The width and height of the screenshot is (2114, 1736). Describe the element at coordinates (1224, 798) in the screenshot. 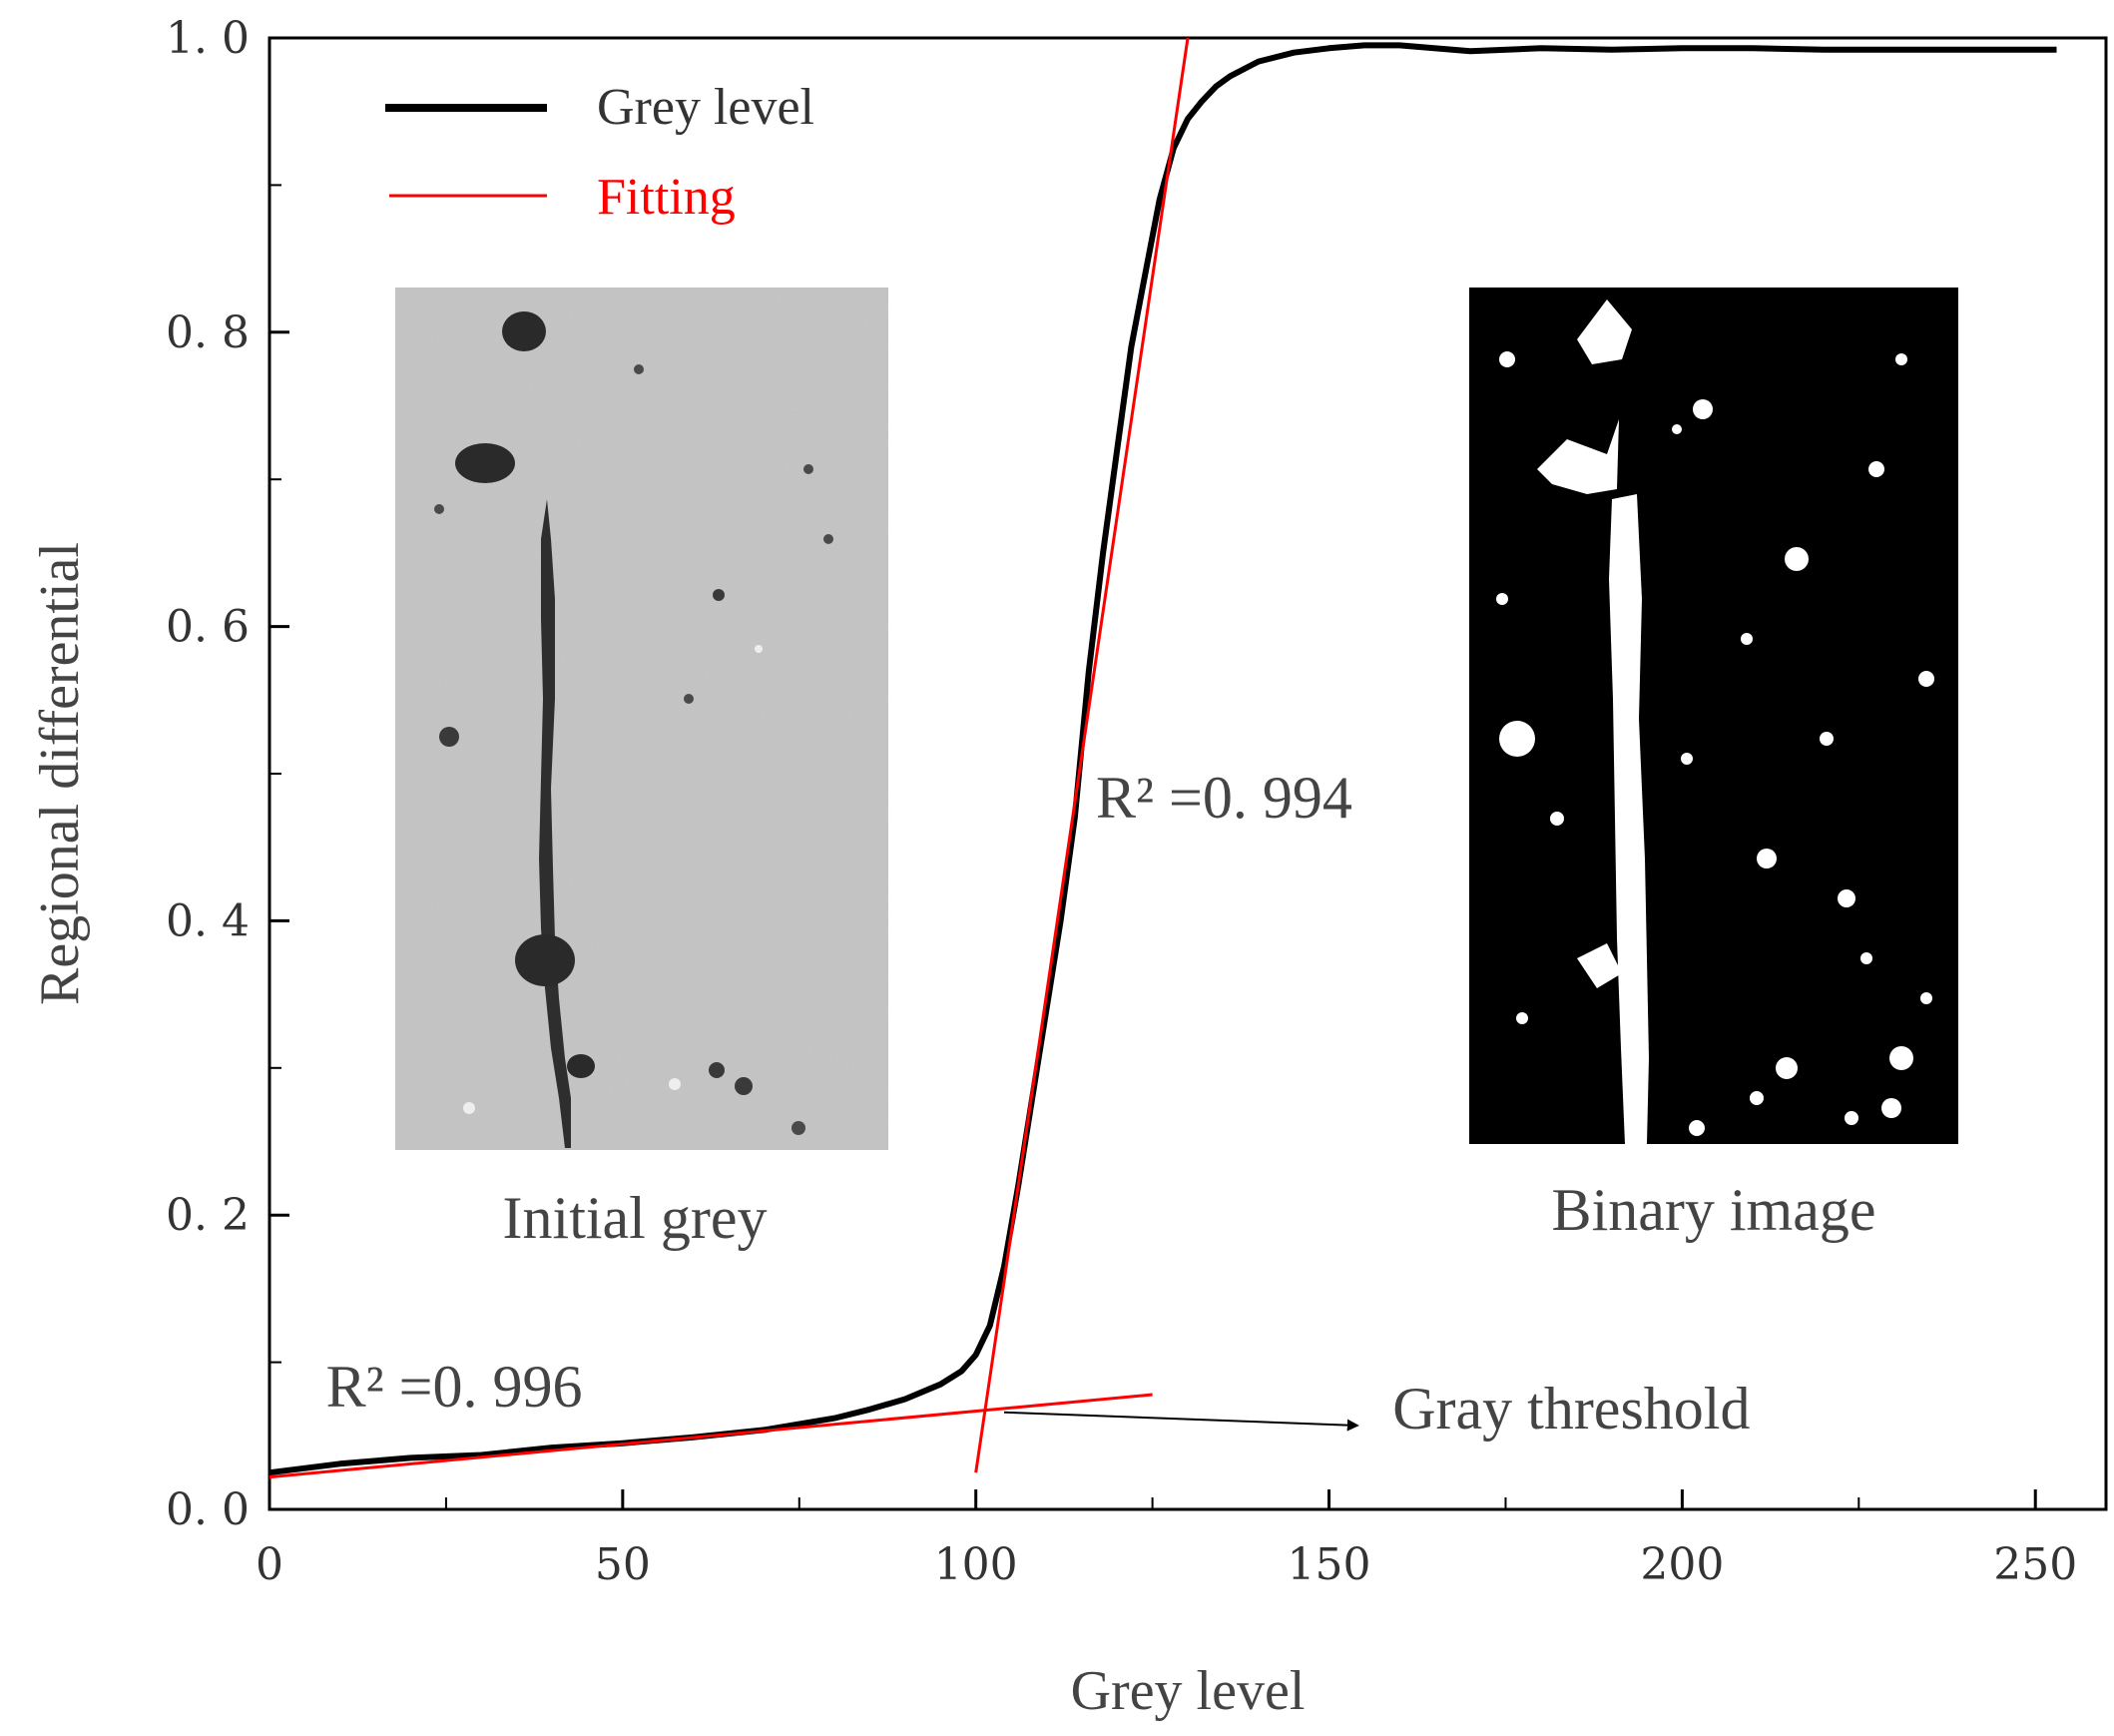

I see `r2-annotation-steep: R² =0. 994` at that location.